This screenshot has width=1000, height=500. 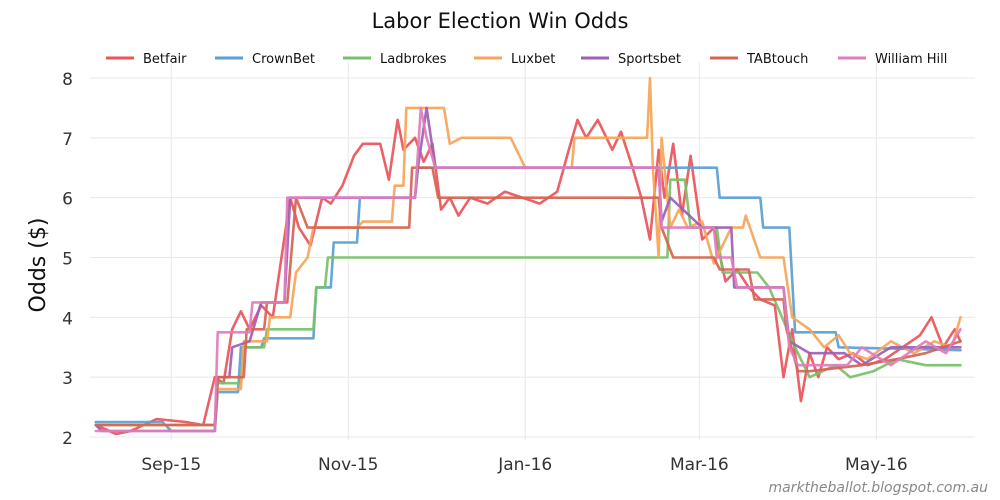 I want to click on legend-item-luxbet: Luxbet, so click(x=514, y=59).